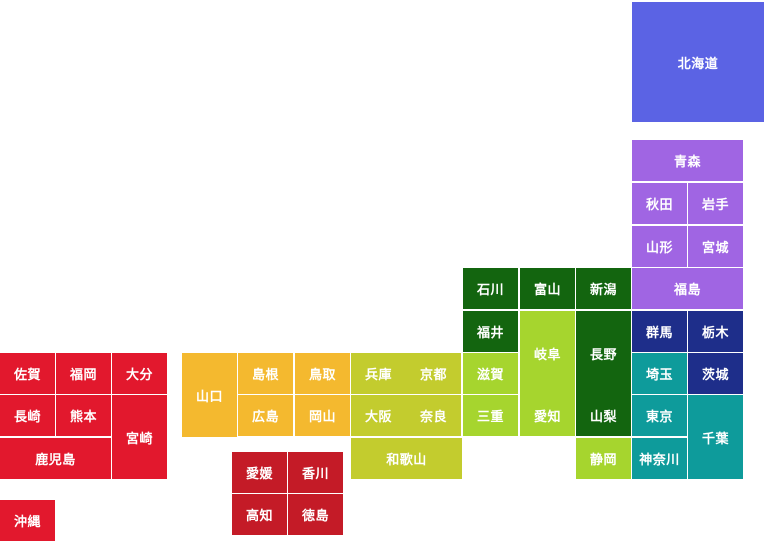 The image size is (765, 541). What do you see at coordinates (322, 373) in the screenshot?
I see `prefecture-tottori: 鳥取` at bounding box center [322, 373].